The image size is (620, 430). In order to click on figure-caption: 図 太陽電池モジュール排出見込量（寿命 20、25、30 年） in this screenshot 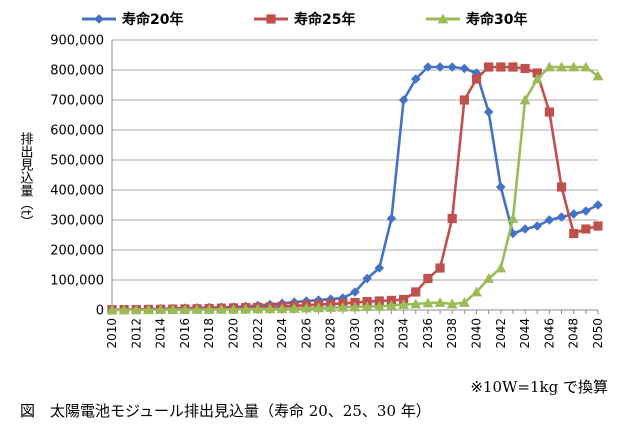, I will do `click(225, 411)`.